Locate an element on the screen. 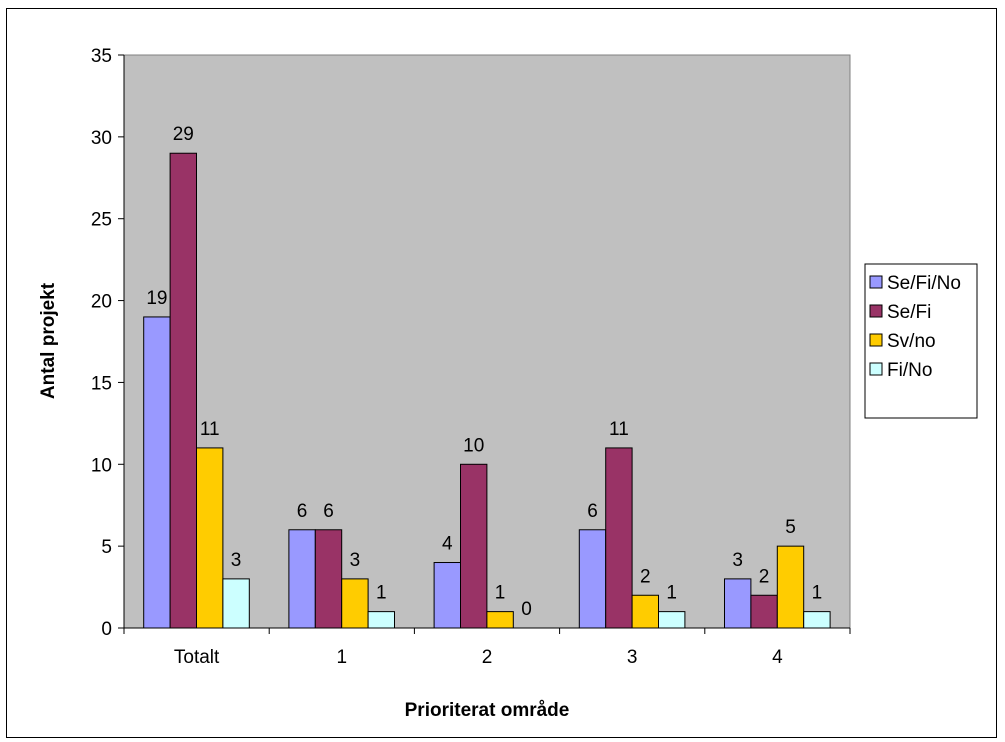  x-tick-label: 1 is located at coordinates (342, 657).